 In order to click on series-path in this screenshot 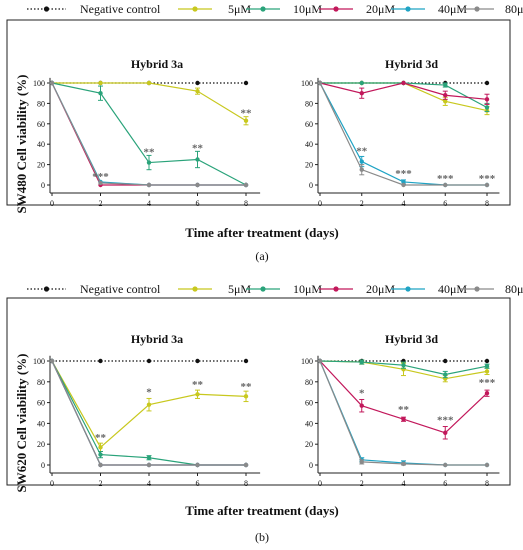, I will do `click(404, 95)`.